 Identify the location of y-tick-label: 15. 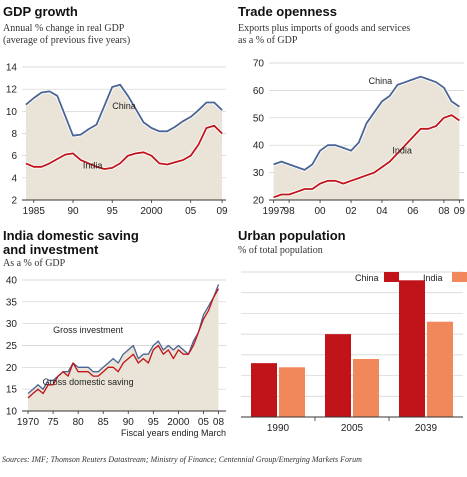
(12, 390).